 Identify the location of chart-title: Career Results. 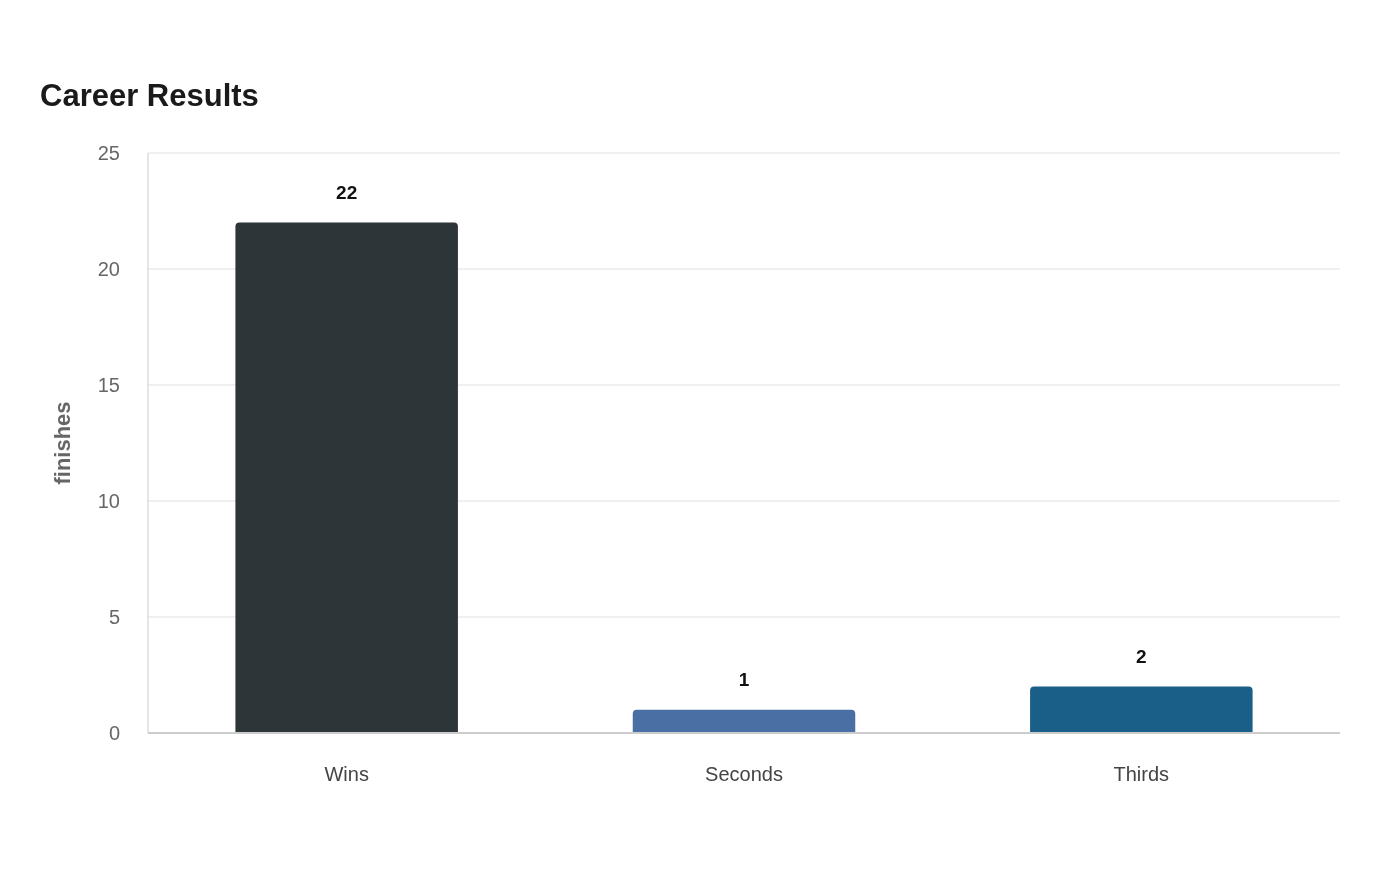
(149, 95).